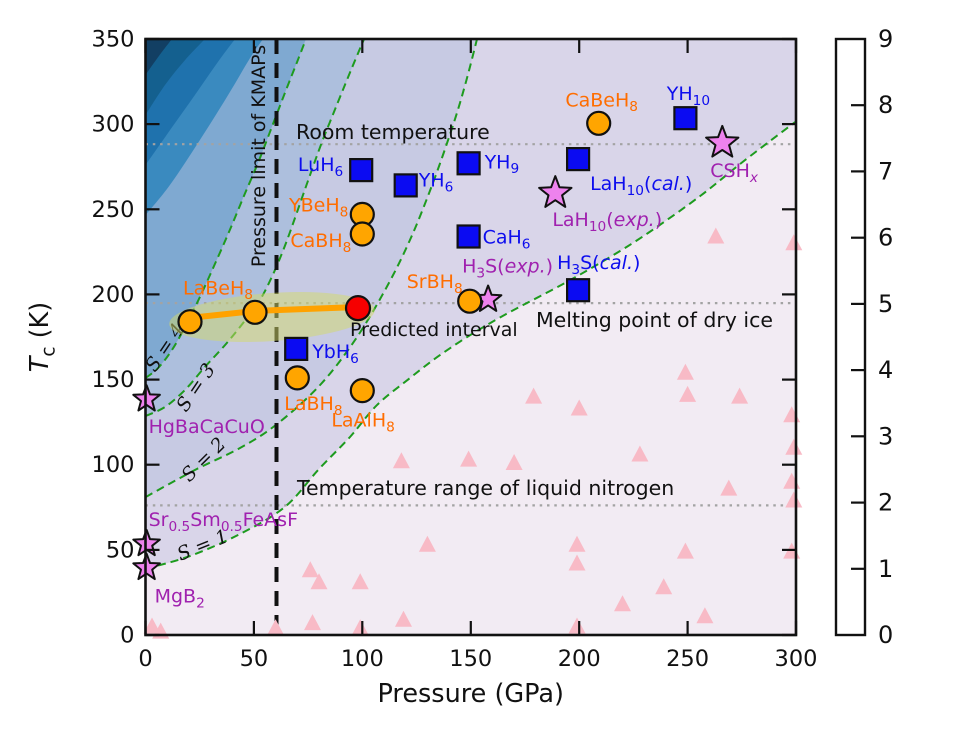  What do you see at coordinates (259, 156) in the screenshot?
I see `kmap-limit-label: Pressure limit of KMAPs` at bounding box center [259, 156].